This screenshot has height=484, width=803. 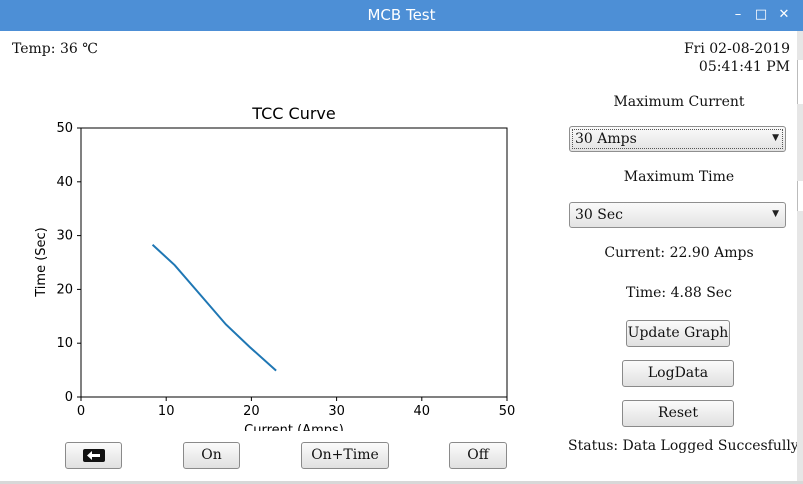 What do you see at coordinates (214, 308) in the screenshot?
I see `series-line` at bounding box center [214, 308].